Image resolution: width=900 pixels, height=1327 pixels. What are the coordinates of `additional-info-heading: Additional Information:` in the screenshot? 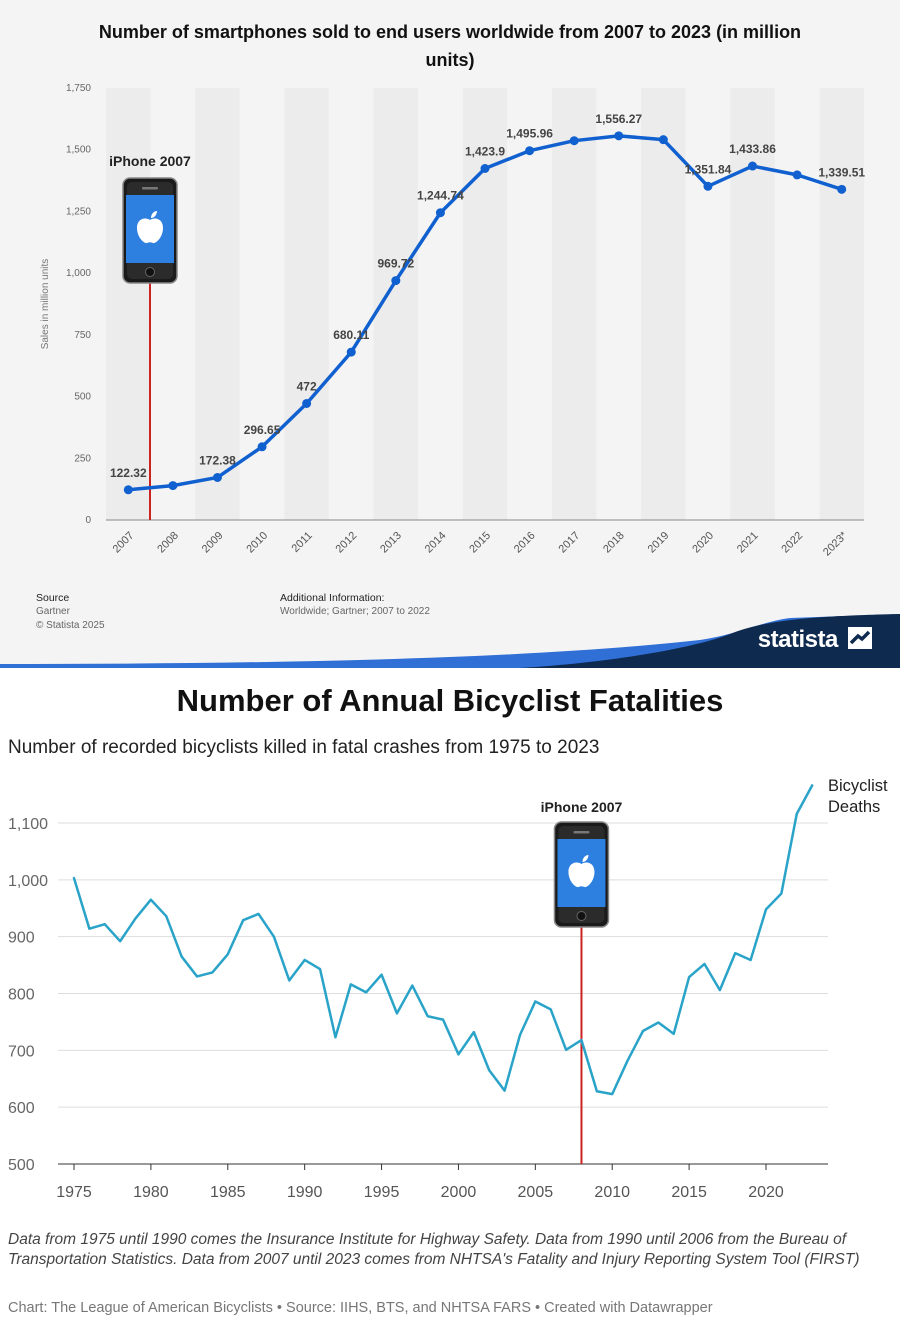 It's located at (332, 598).